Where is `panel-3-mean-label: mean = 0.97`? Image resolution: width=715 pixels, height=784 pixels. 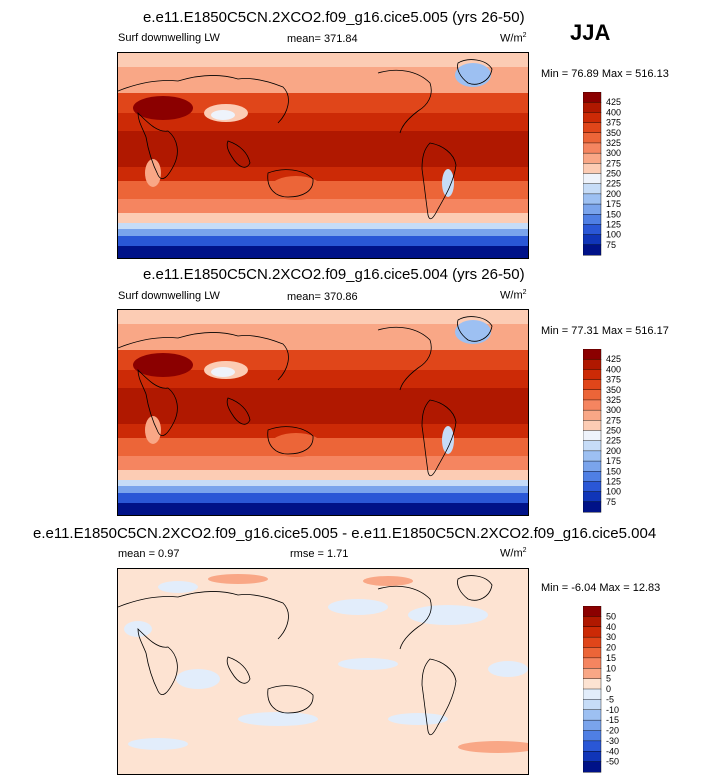 panel-3-mean-label: mean = 0.97 is located at coordinates (149, 554).